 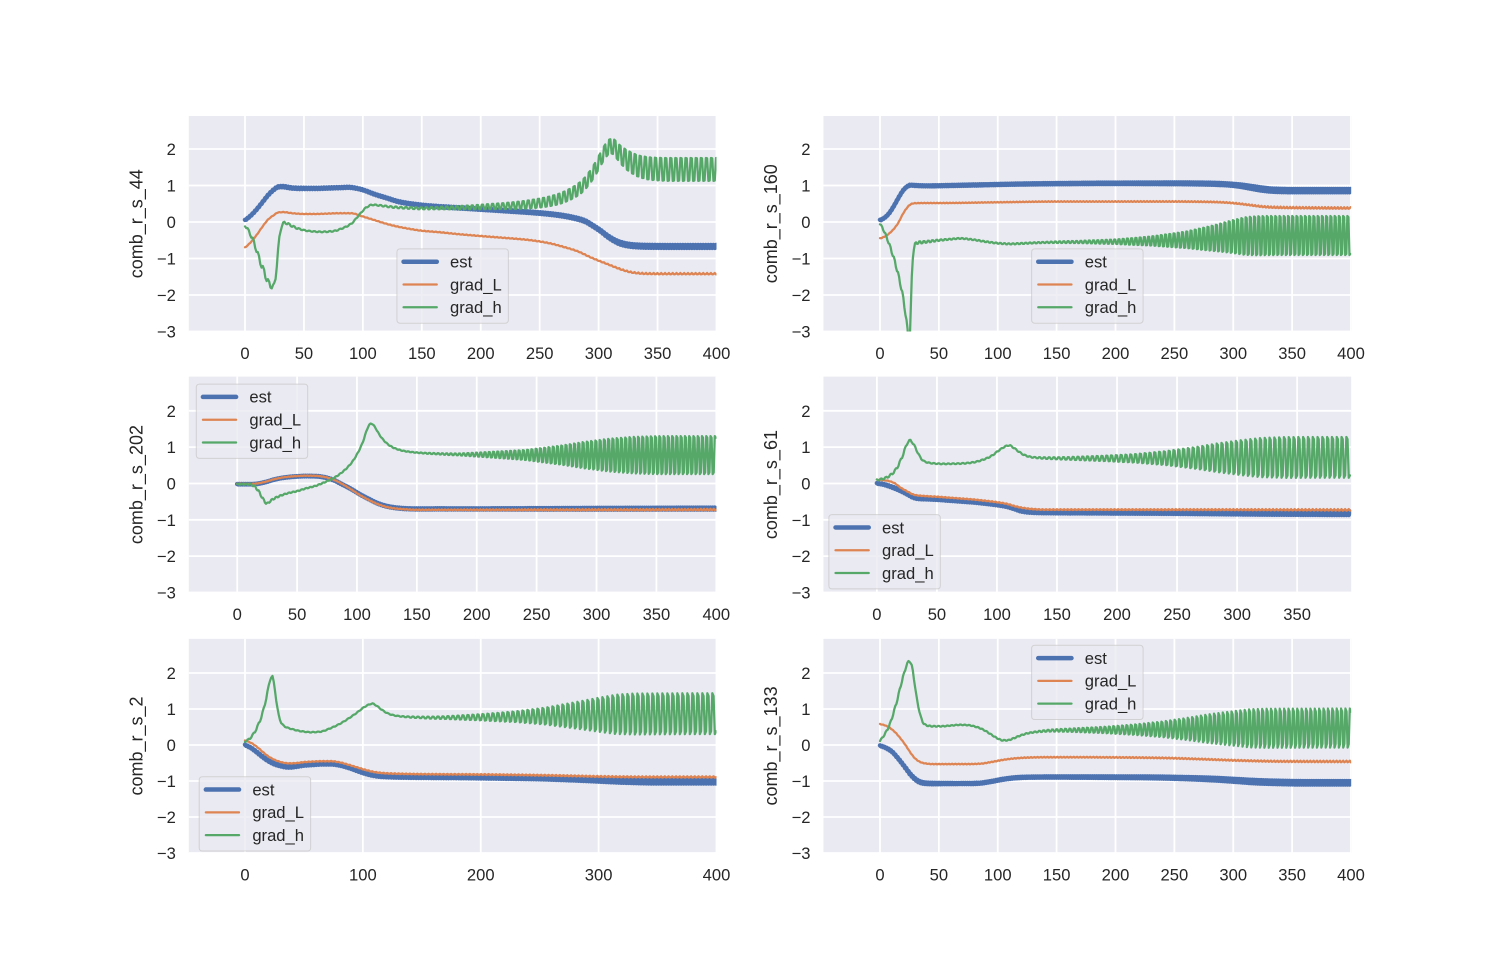 What do you see at coordinates (771, 223) in the screenshot?
I see `svg-text: comb_r_s_160` at bounding box center [771, 223].